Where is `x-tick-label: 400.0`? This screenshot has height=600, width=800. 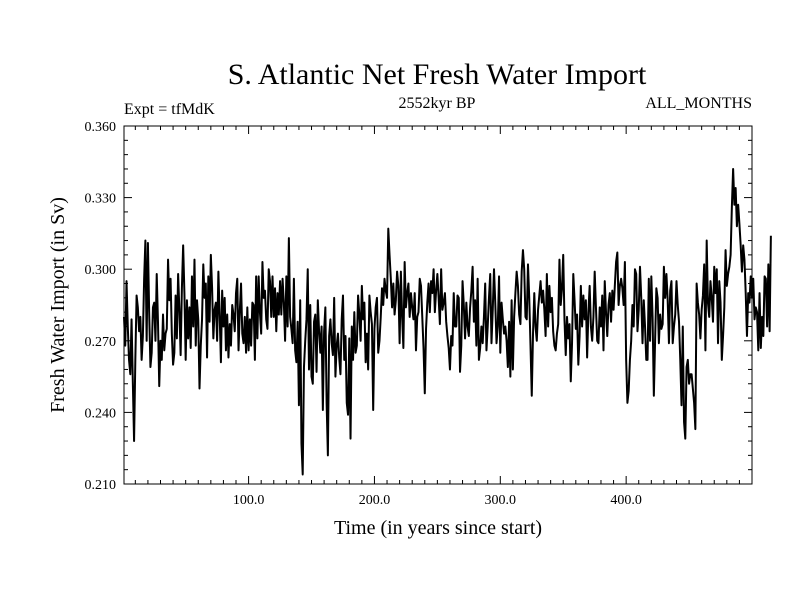 x-tick-label: 400.0 is located at coordinates (626, 500).